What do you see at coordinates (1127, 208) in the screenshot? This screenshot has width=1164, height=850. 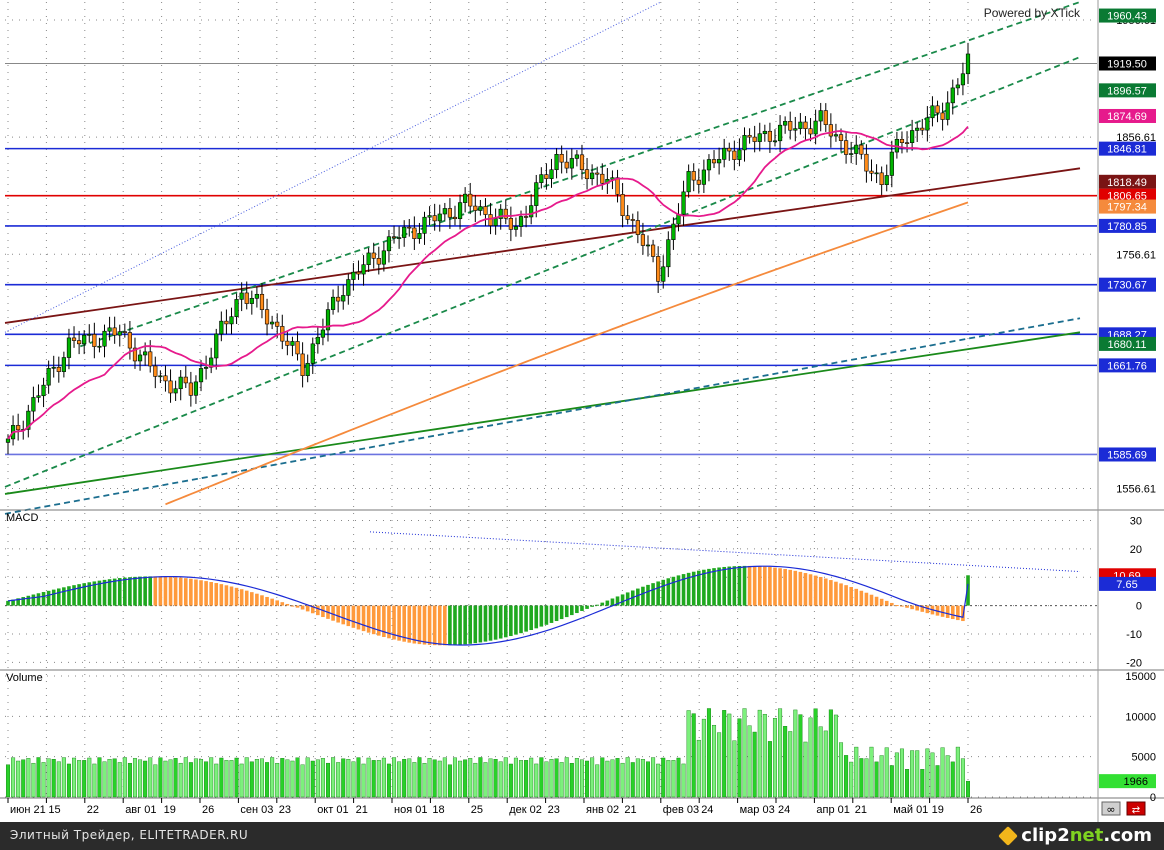 I see `price-label-text: 1797.34` at bounding box center [1127, 208].